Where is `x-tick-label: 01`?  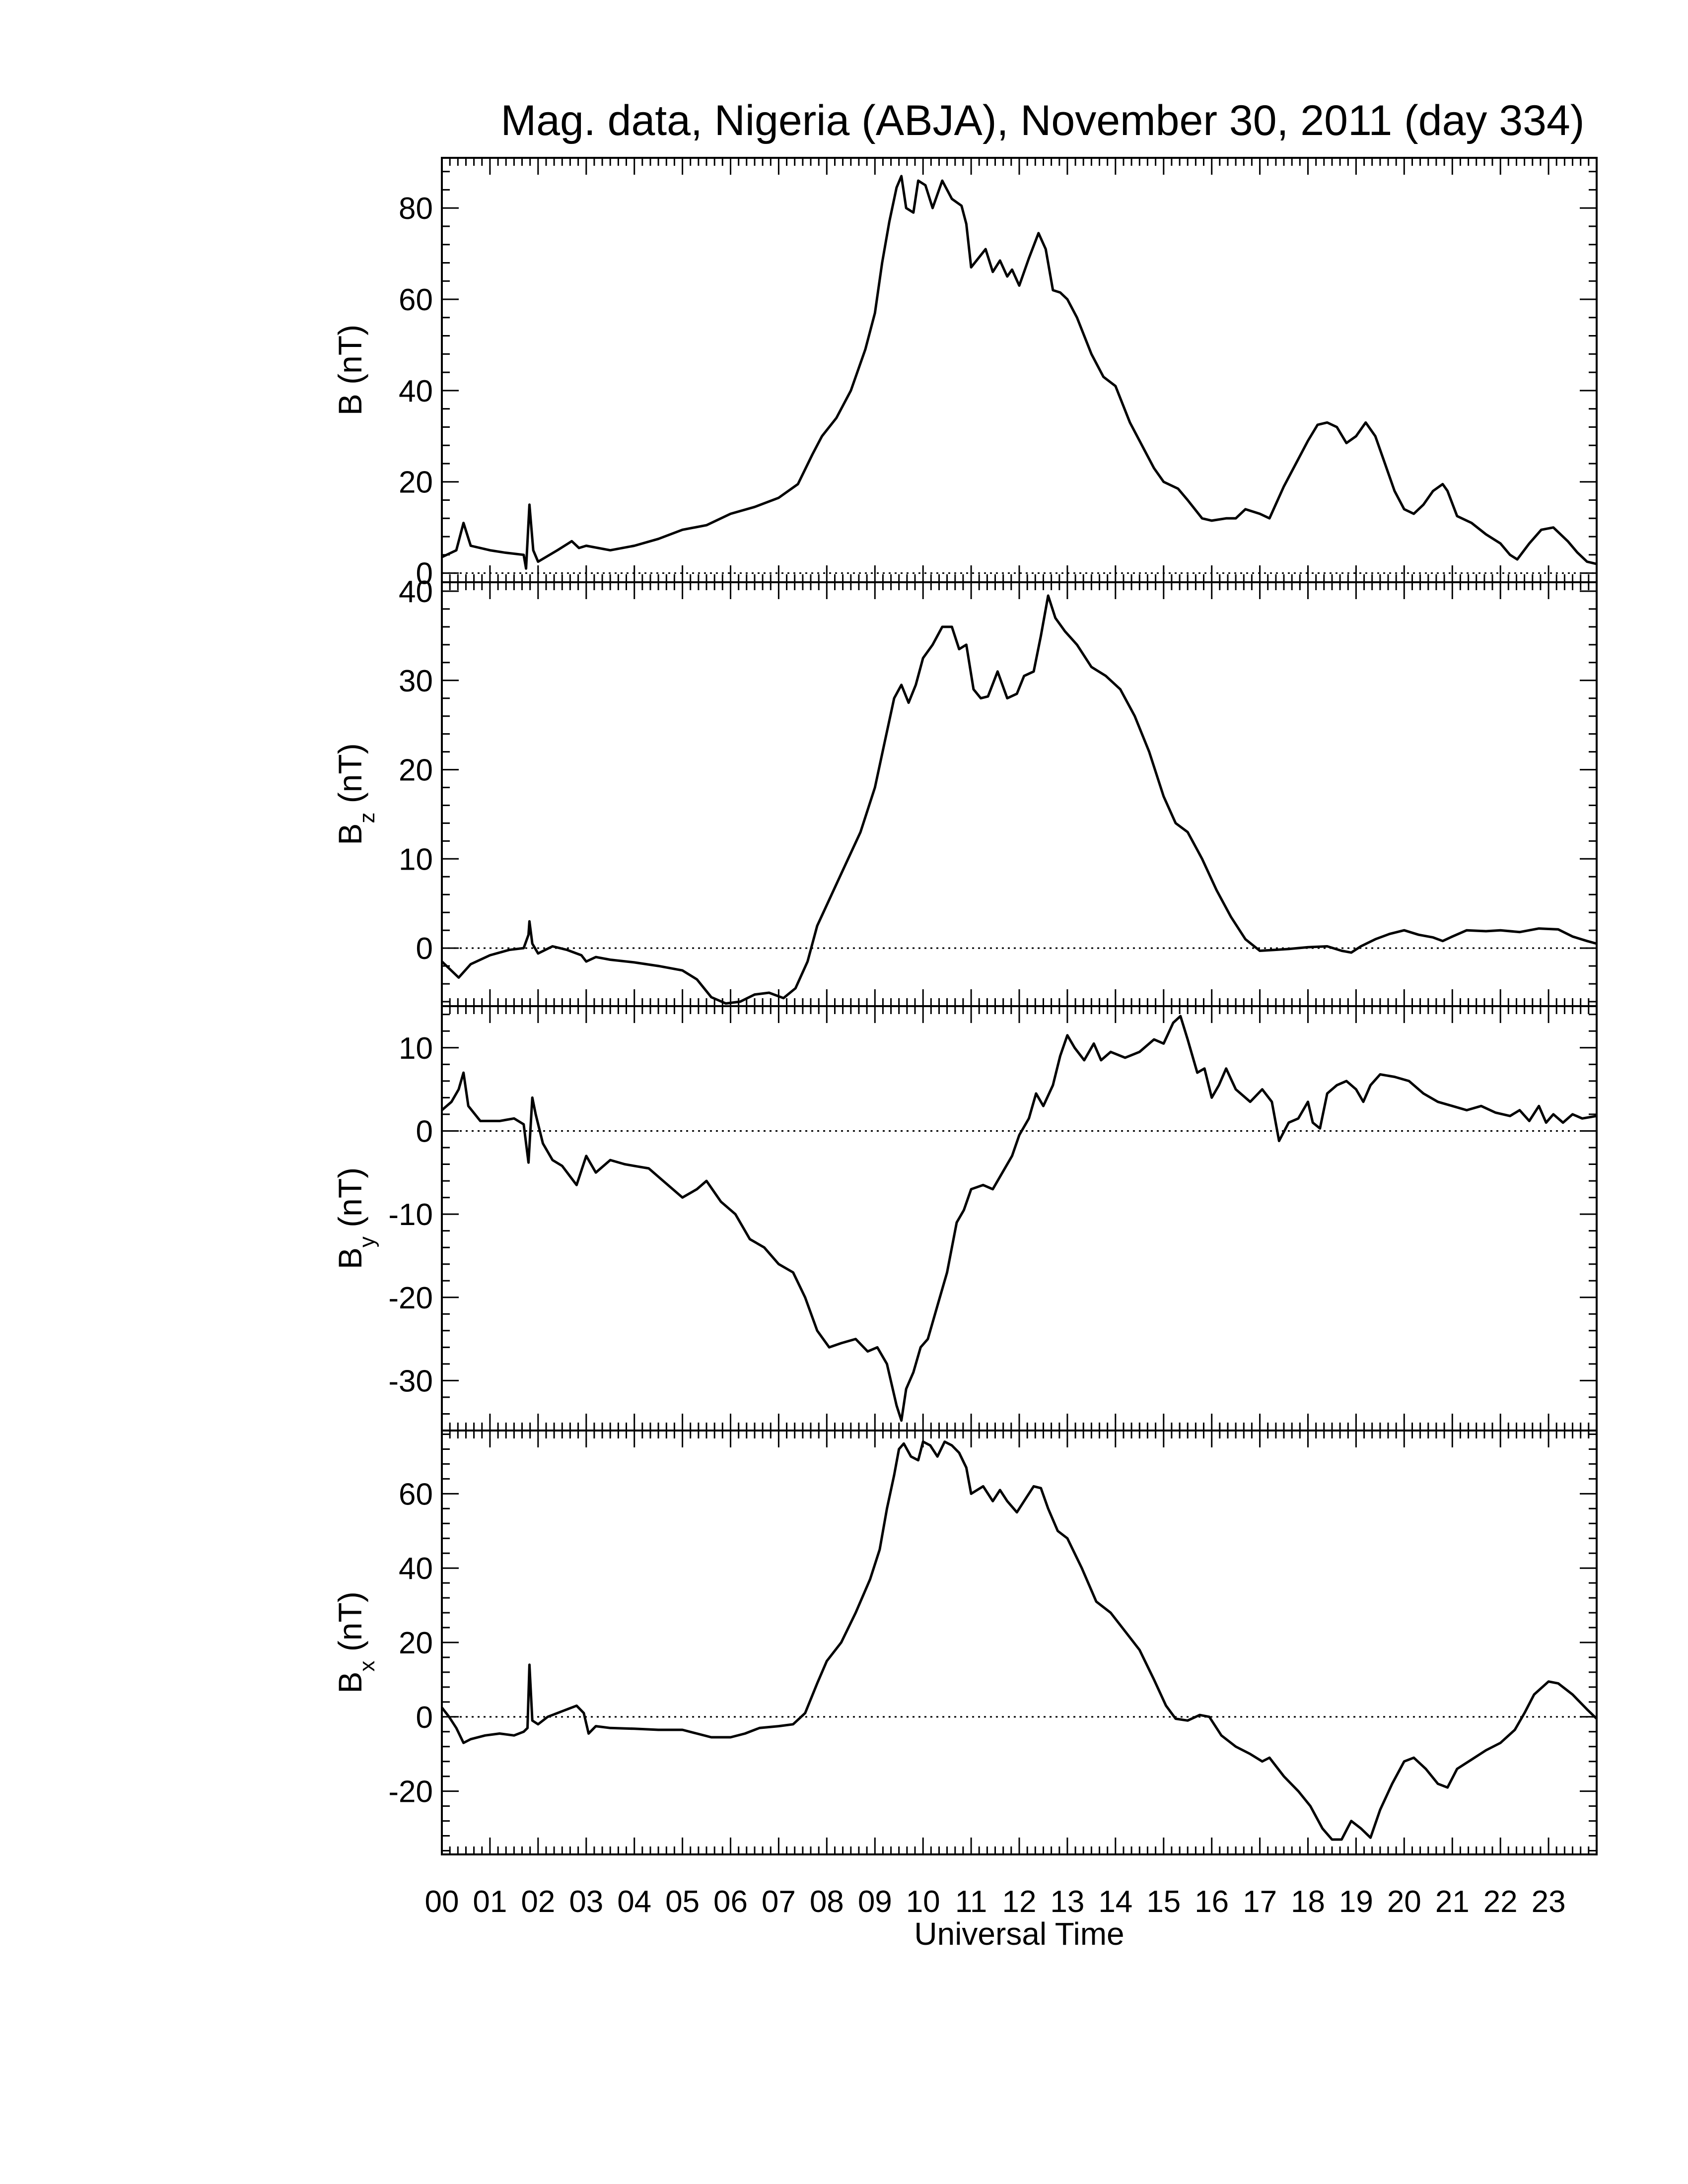
x-tick-label: 01 is located at coordinates (490, 1902).